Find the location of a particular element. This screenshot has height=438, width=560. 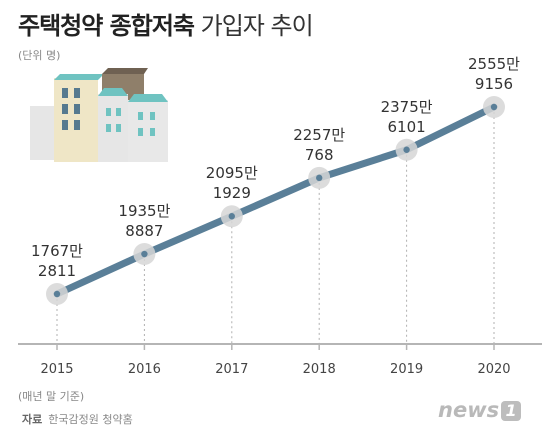

x-tick-label-2015: 2015 is located at coordinates (56, 369).